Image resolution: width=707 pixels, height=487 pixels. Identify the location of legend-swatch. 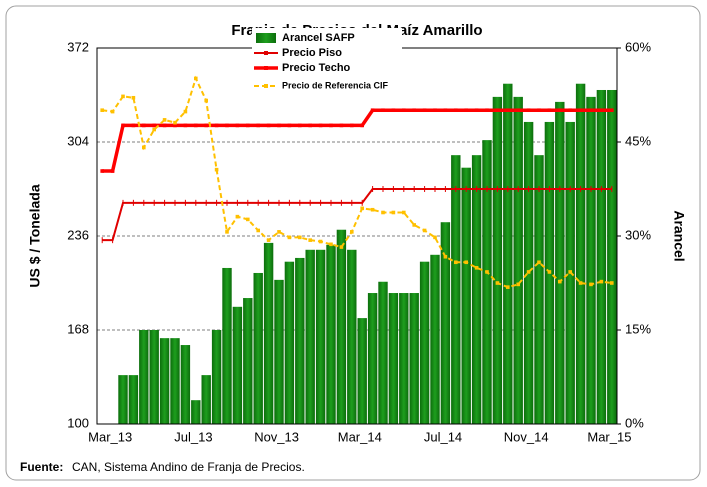
(266, 38).